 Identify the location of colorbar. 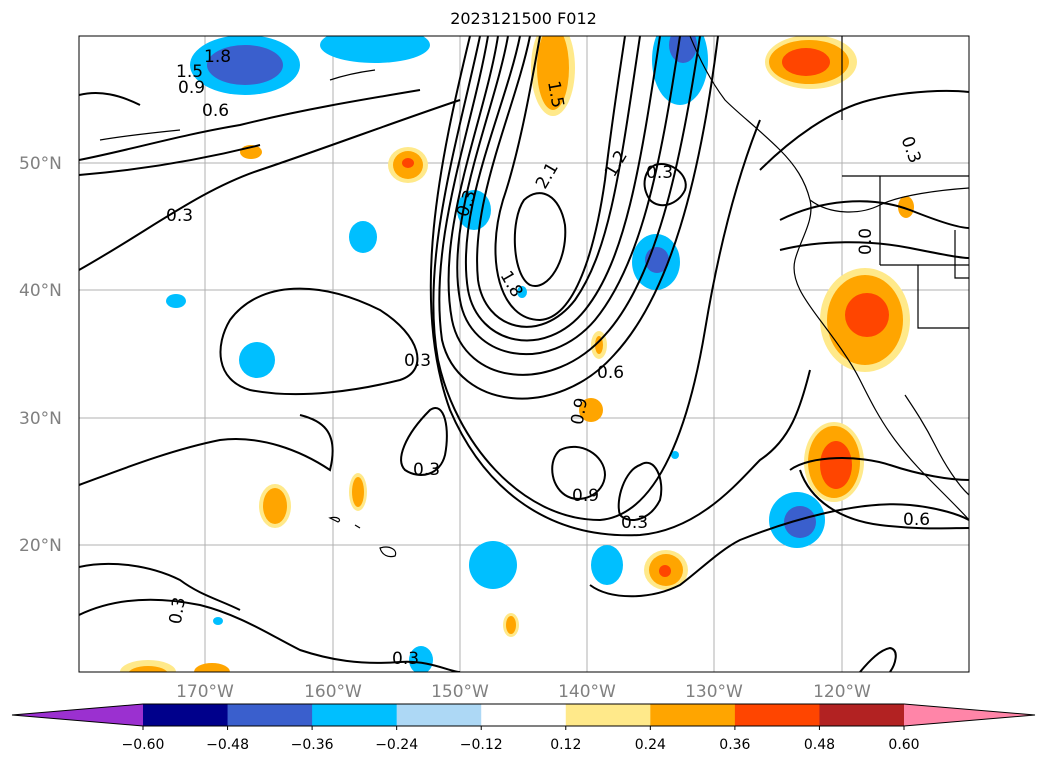
(523, 715).